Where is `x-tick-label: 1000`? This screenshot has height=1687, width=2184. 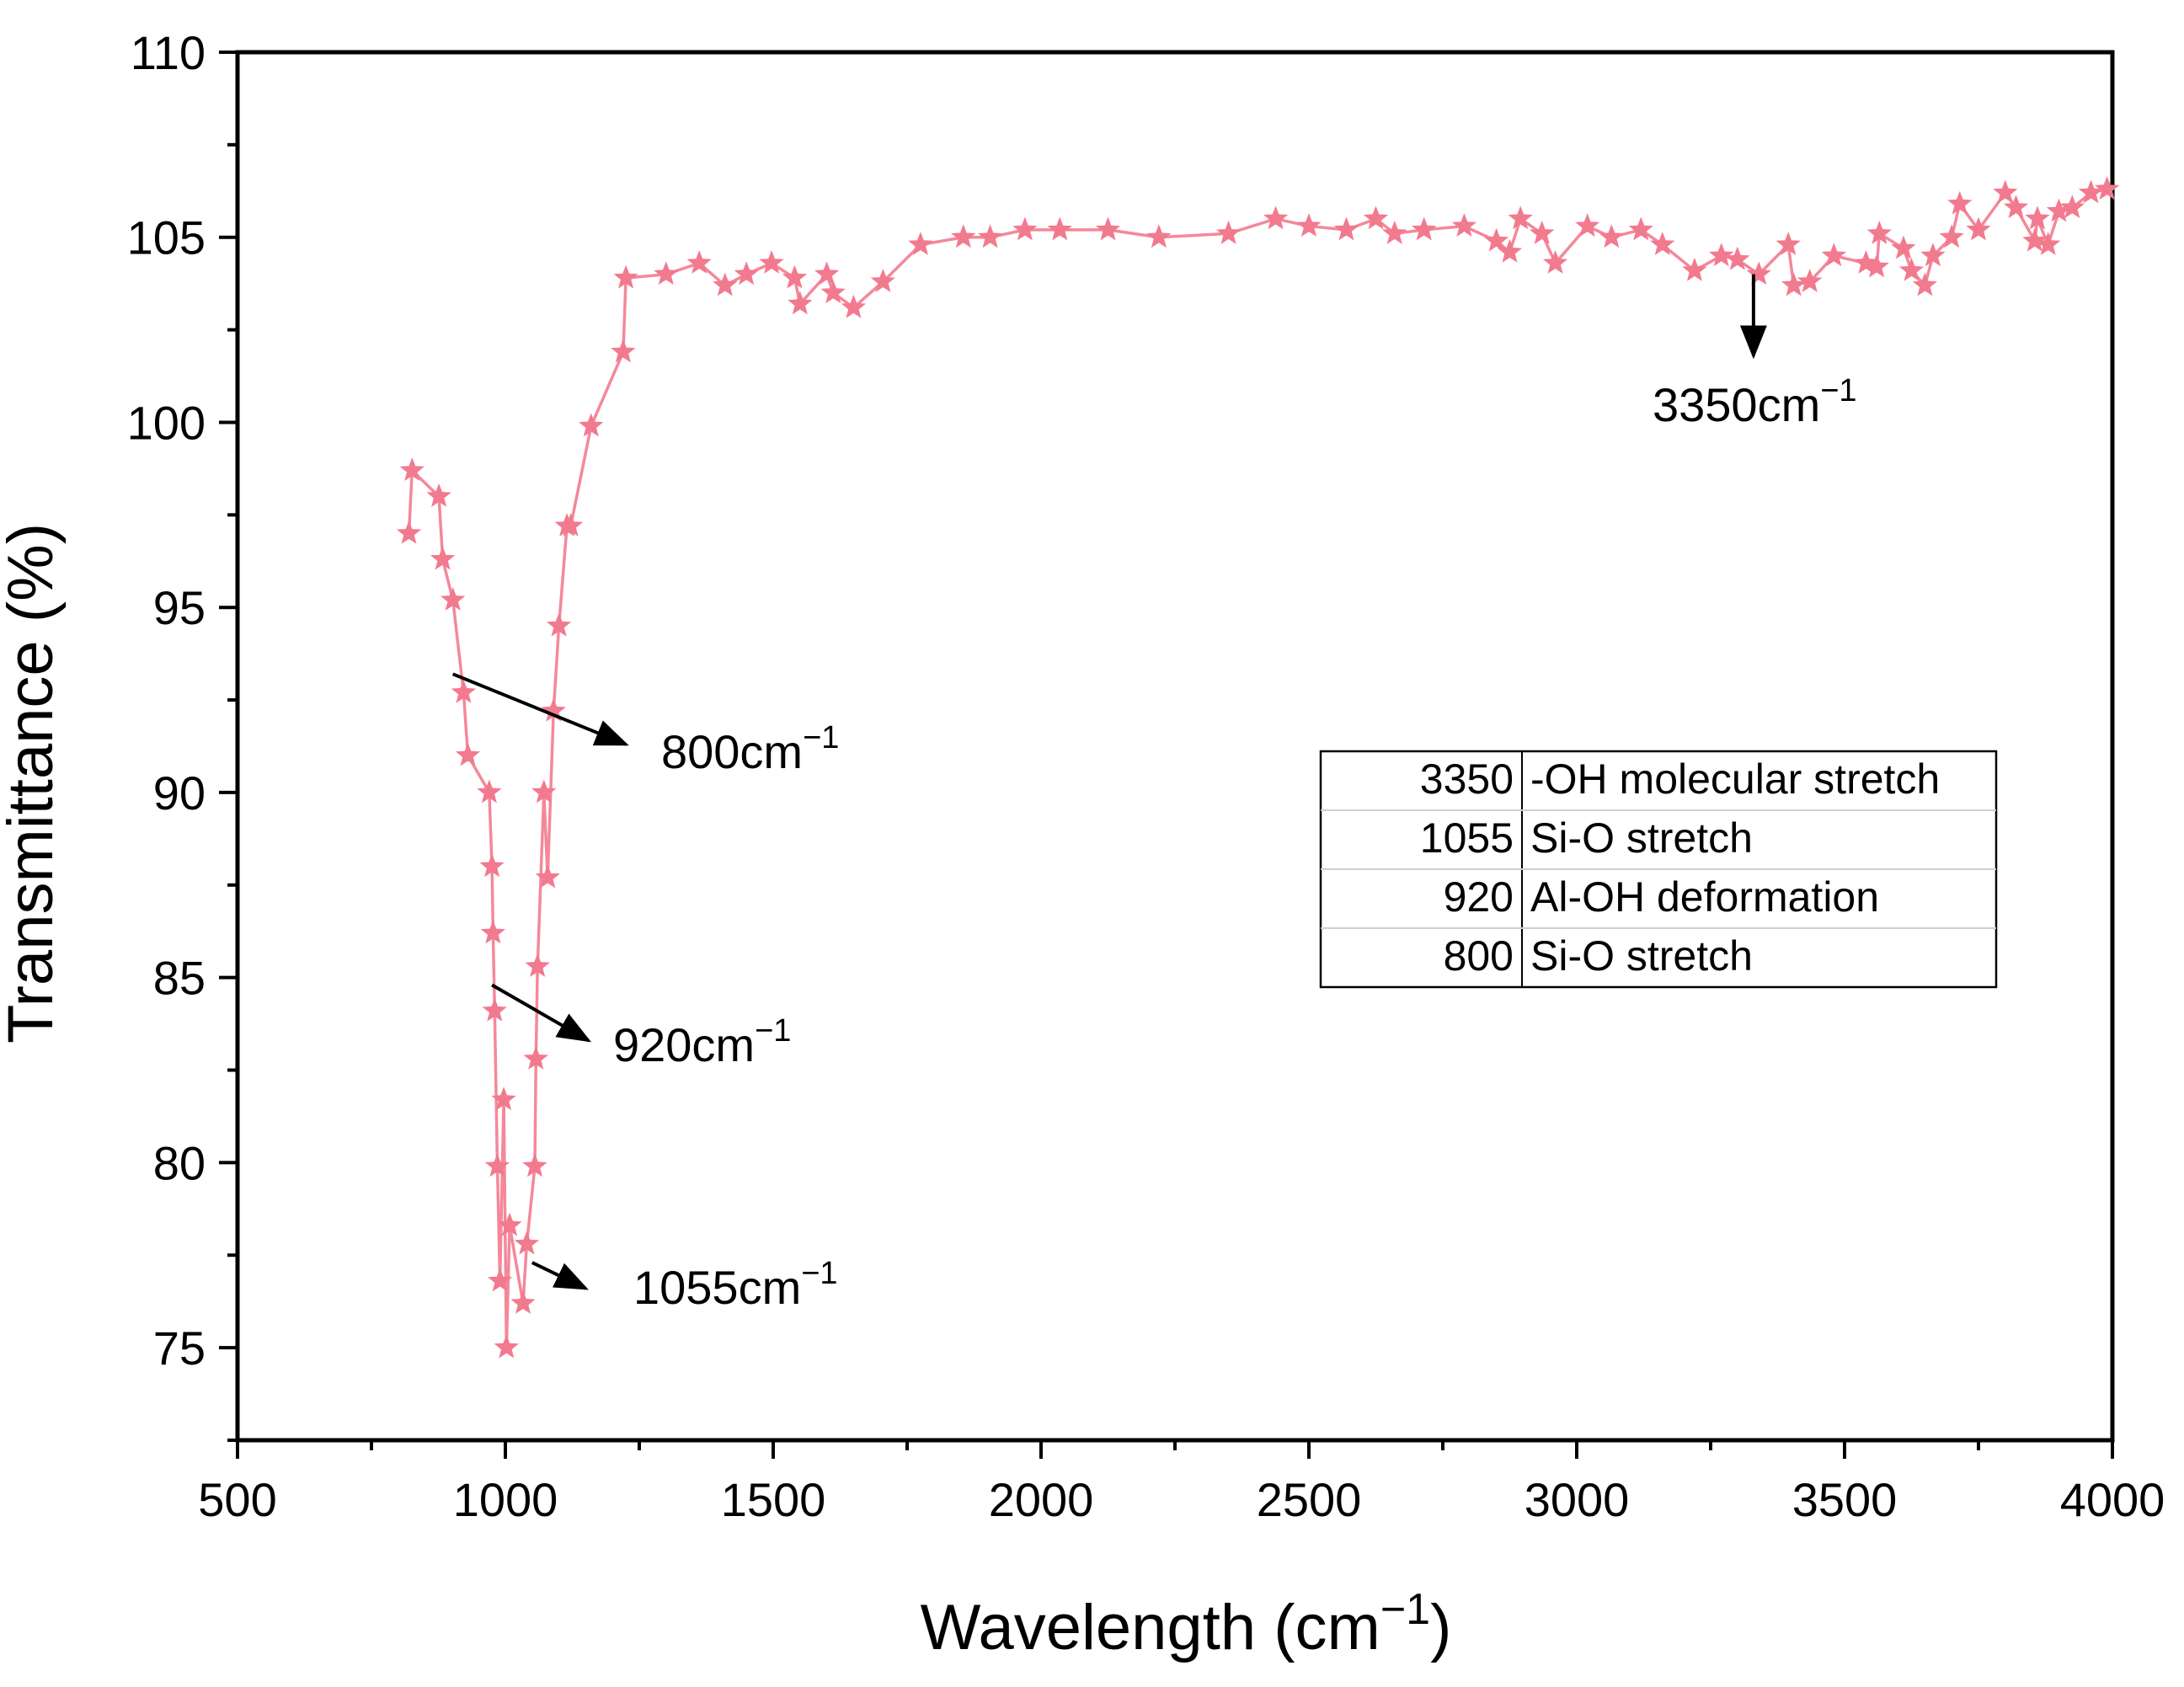
x-tick-label: 1000 is located at coordinates (505, 1499).